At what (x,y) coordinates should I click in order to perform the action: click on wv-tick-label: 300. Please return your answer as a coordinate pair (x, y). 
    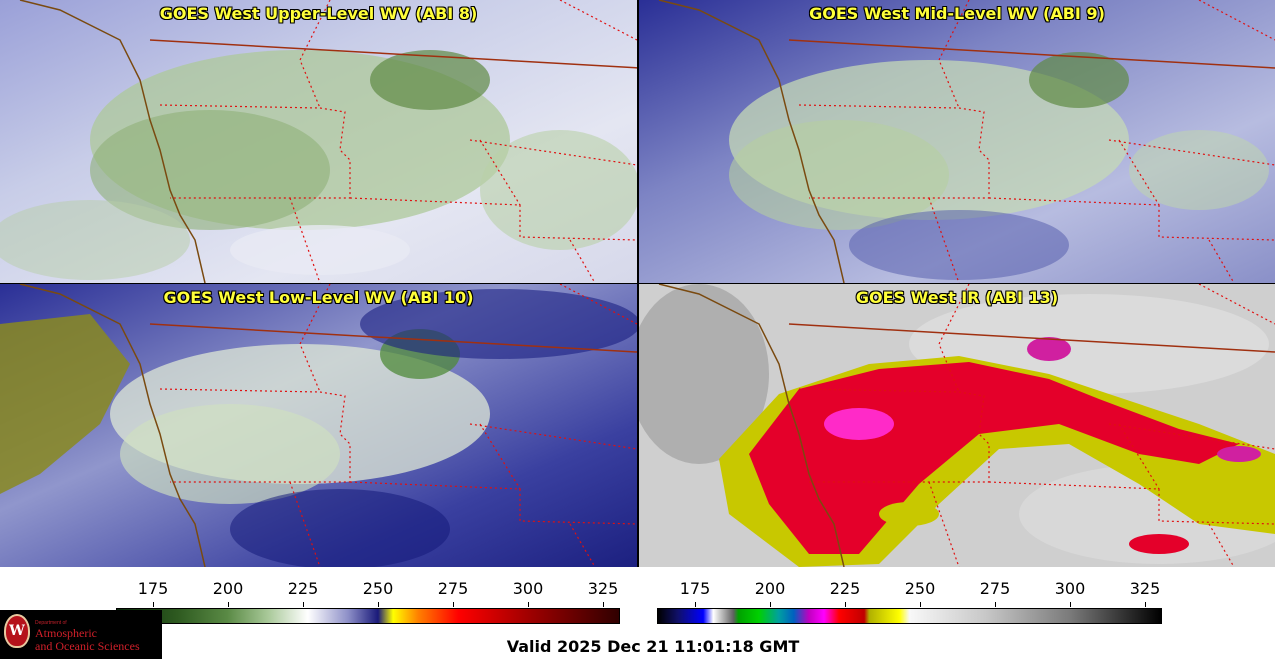
    Looking at the image, I should click on (528, 588).